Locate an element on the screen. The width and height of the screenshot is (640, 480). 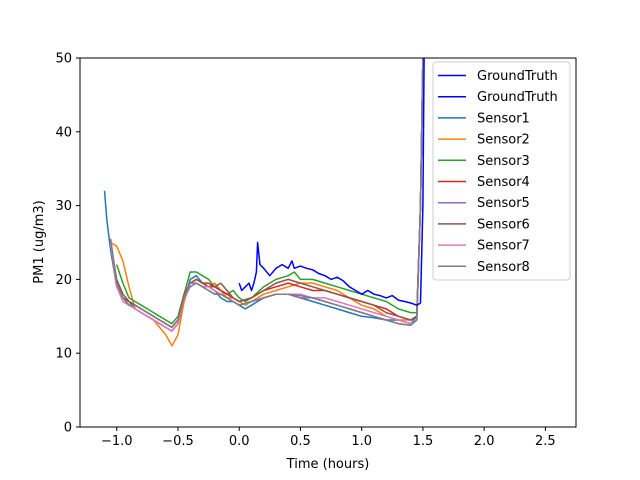
x-axis-label: Time (hours) is located at coordinates (328, 464).